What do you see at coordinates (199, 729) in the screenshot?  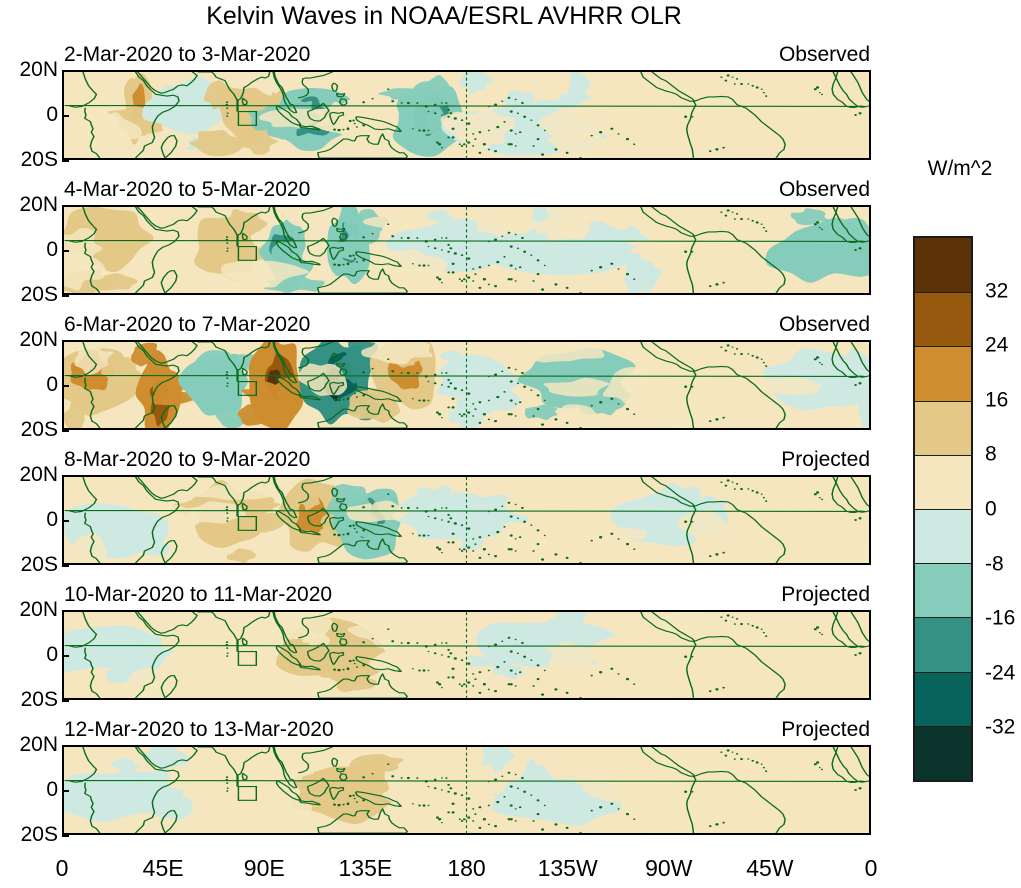 I see `panel-date-range: 12-Mar-2020 to 13-Mar-2020` at bounding box center [199, 729].